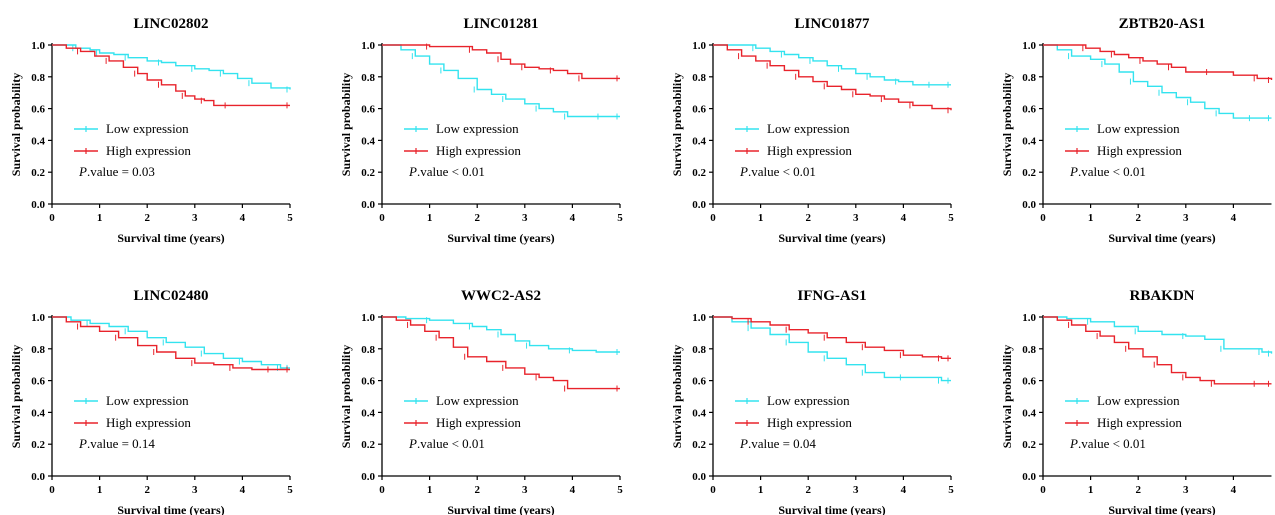 This screenshot has width=1275, height=515. What do you see at coordinates (501, 296) in the screenshot?
I see `plot-title: WWC2-AS2` at bounding box center [501, 296].